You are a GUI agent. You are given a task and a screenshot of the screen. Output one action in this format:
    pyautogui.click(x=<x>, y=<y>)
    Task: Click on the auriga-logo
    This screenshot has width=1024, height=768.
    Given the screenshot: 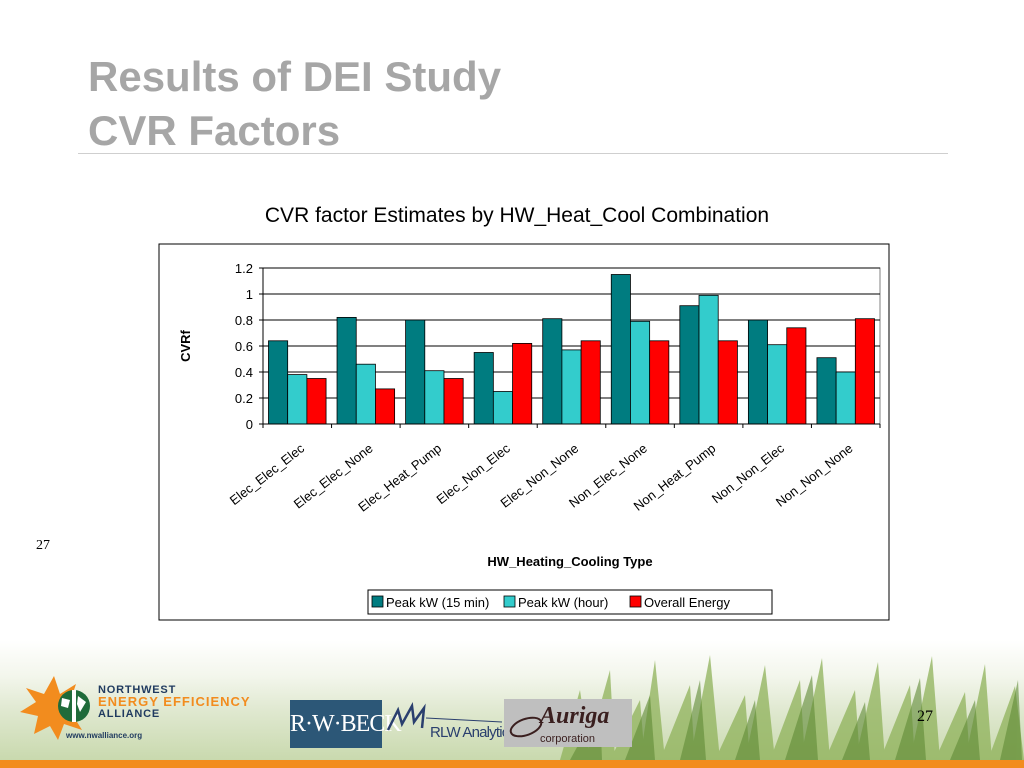 What is the action you would take?
    pyautogui.click(x=568, y=723)
    